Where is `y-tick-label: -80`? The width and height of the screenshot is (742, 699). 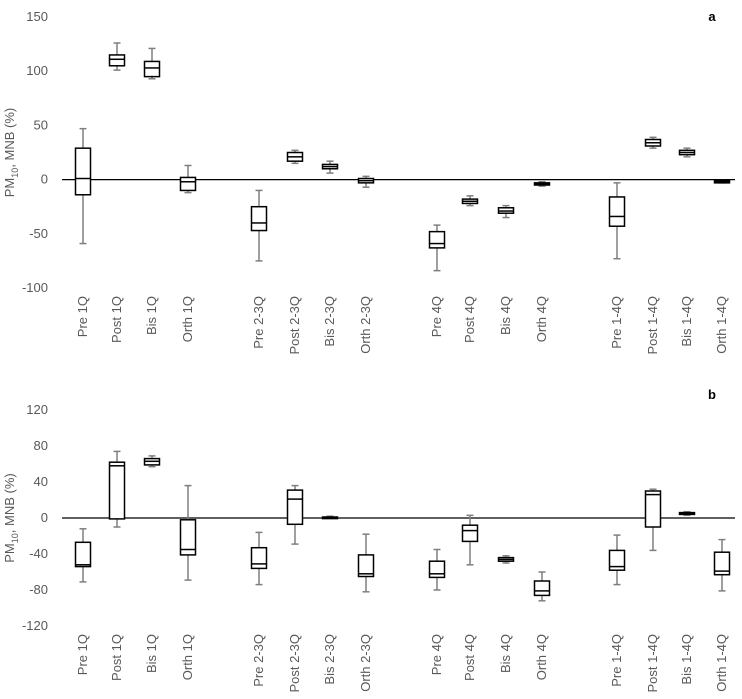
y-tick-label: -80 is located at coordinates (38, 589).